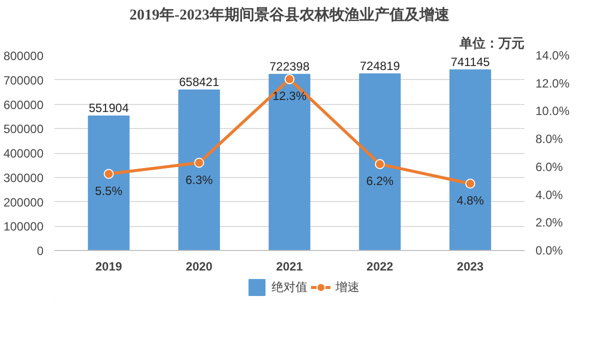  What do you see at coordinates (109, 191) in the screenshot?
I see `data-label: 5.5%` at bounding box center [109, 191].